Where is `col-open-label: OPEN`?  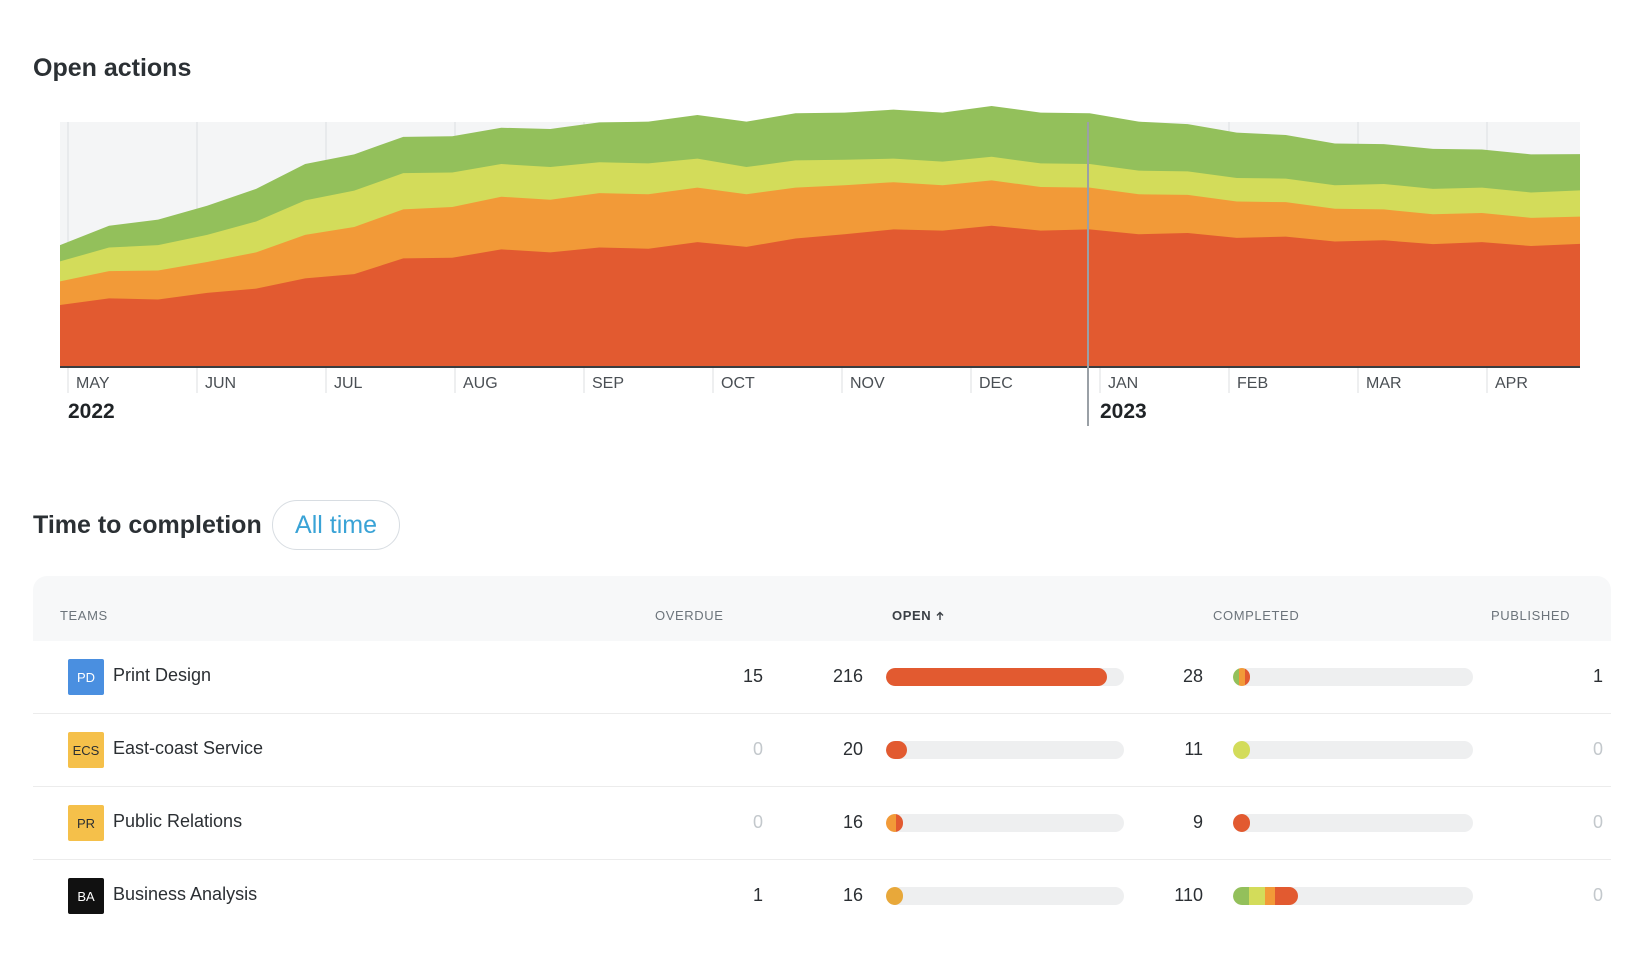 col-open-label: OPEN is located at coordinates (912, 615).